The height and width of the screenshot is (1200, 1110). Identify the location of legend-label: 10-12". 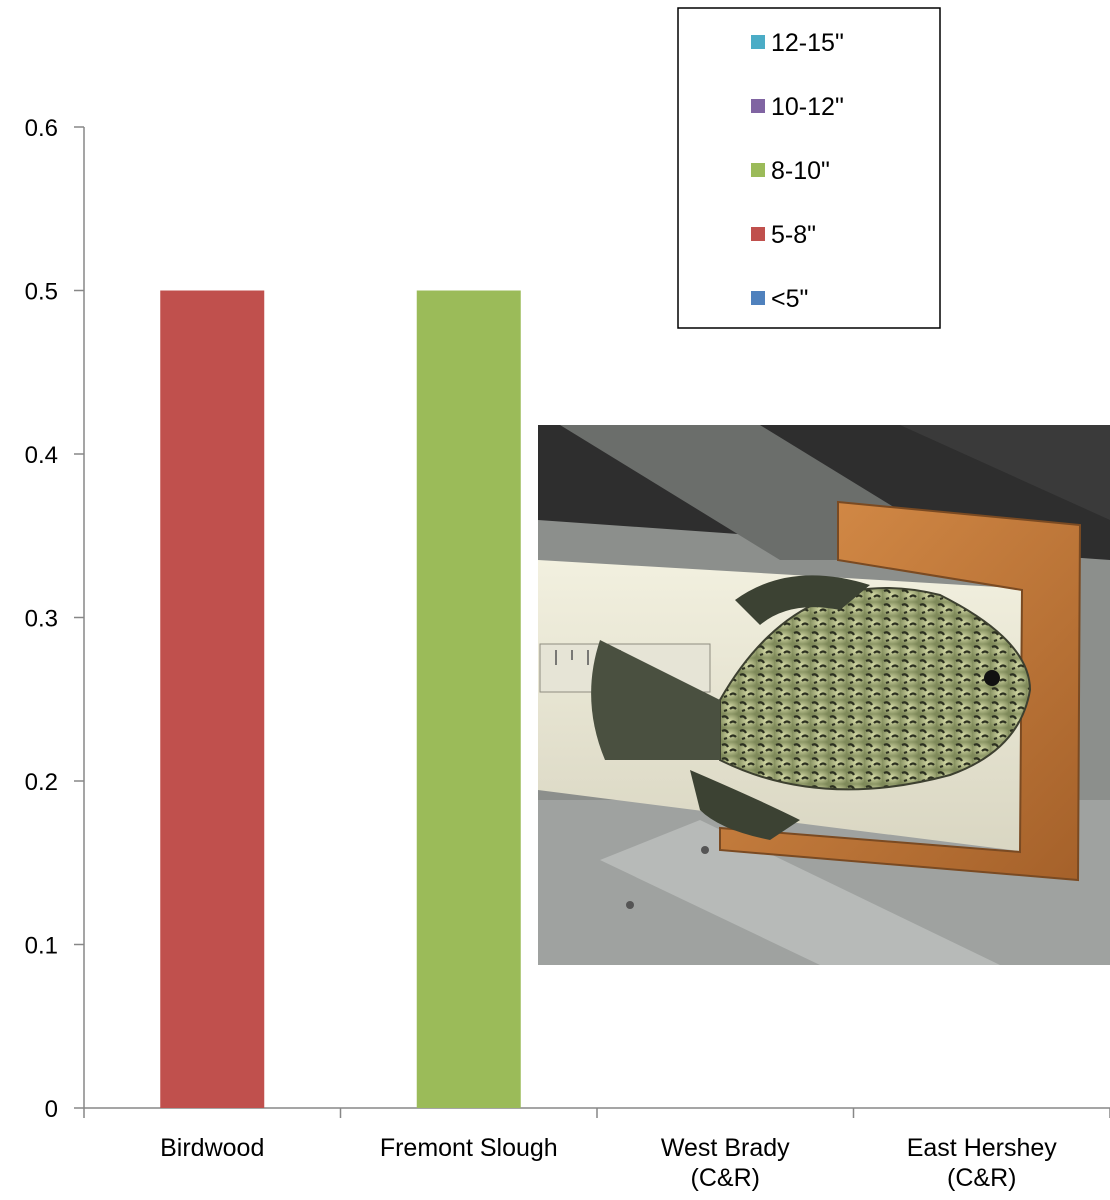
(807, 107).